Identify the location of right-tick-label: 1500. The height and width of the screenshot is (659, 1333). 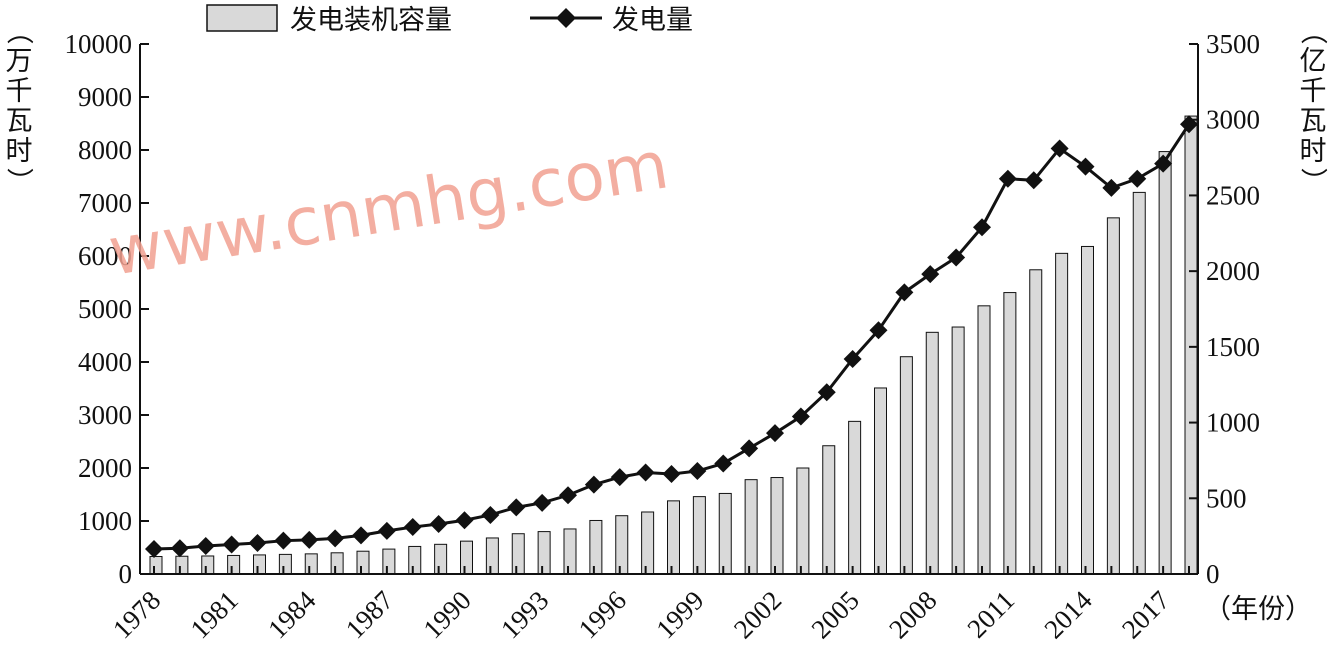
(1233, 347).